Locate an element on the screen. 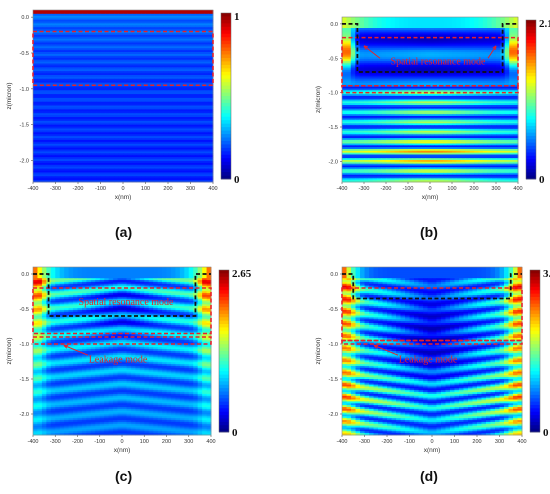  panel-caption: (c) is located at coordinates (123, 476).